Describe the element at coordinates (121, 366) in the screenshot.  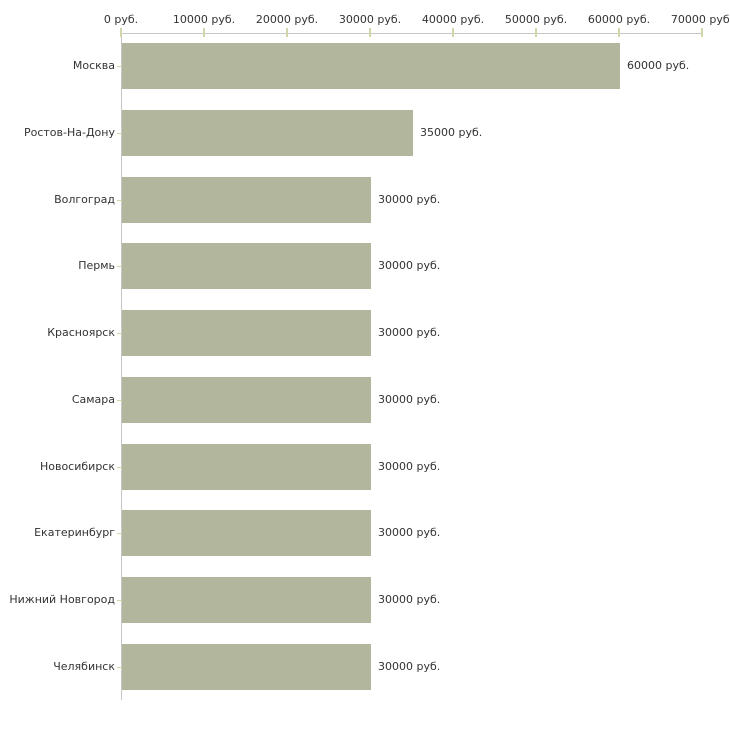
I see `y-axis-line` at that location.